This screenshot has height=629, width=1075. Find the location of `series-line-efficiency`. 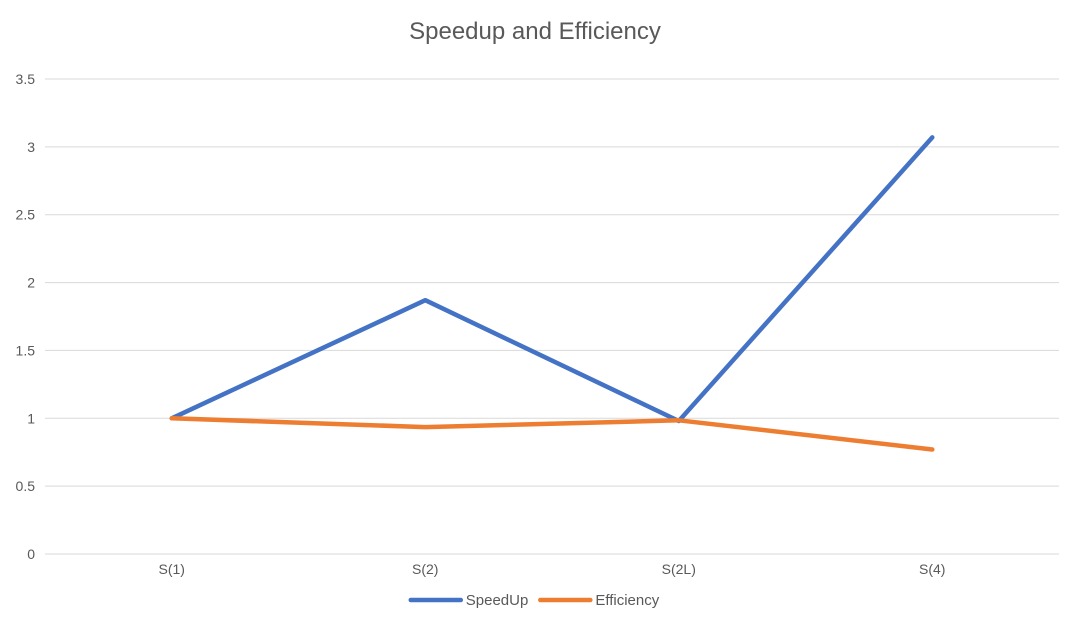

series-line-efficiency is located at coordinates (552, 434).